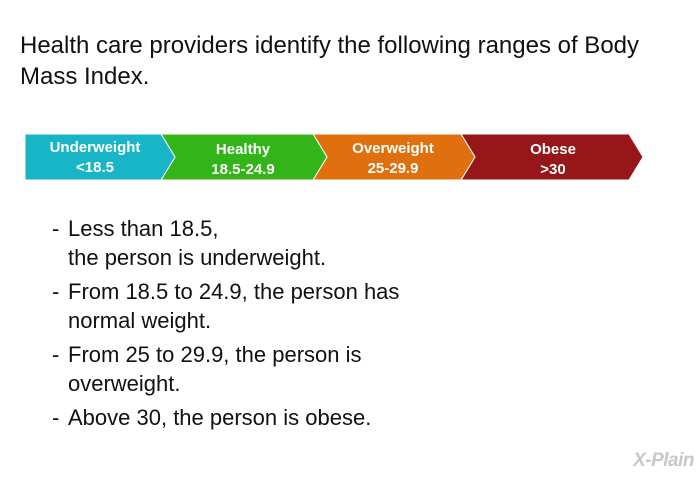 The width and height of the screenshot is (700, 480). Describe the element at coordinates (215, 354) in the screenshot. I see `bullet-text-line: From 25 to 29.9, the person is` at that location.